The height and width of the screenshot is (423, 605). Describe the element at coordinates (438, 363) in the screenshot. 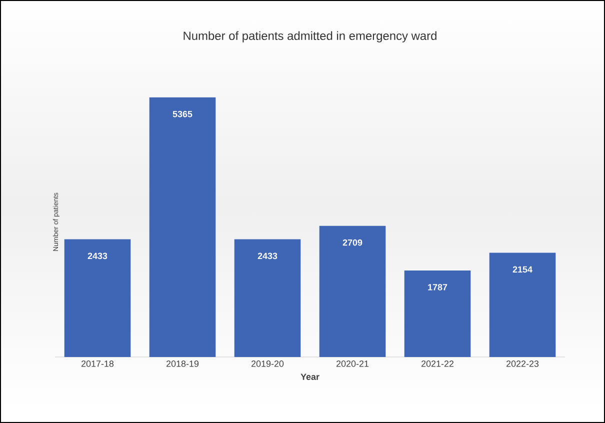

I see `x-tick-label: 2021-22` at that location.